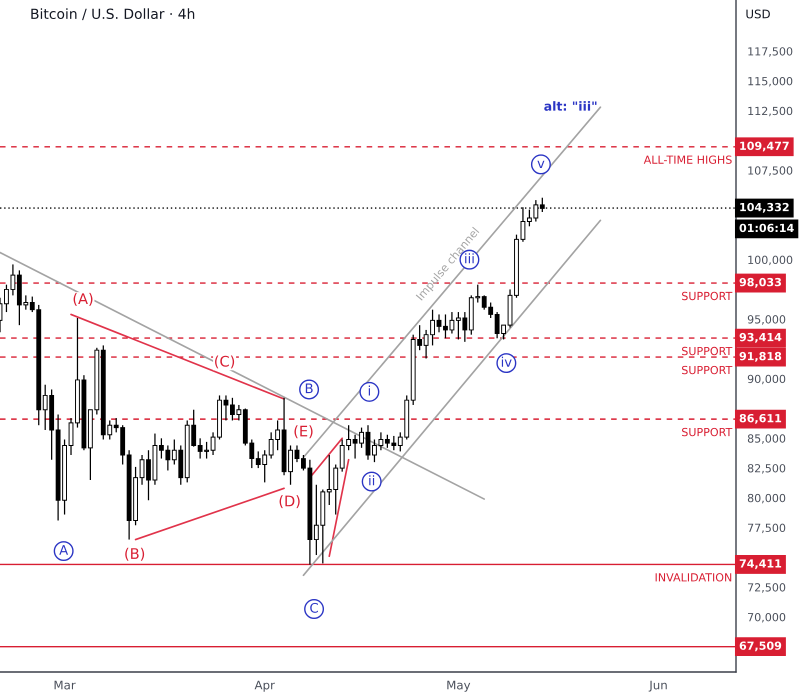  What do you see at coordinates (770, 261) in the screenshot?
I see `y-tick-label: 100,000` at bounding box center [770, 261].